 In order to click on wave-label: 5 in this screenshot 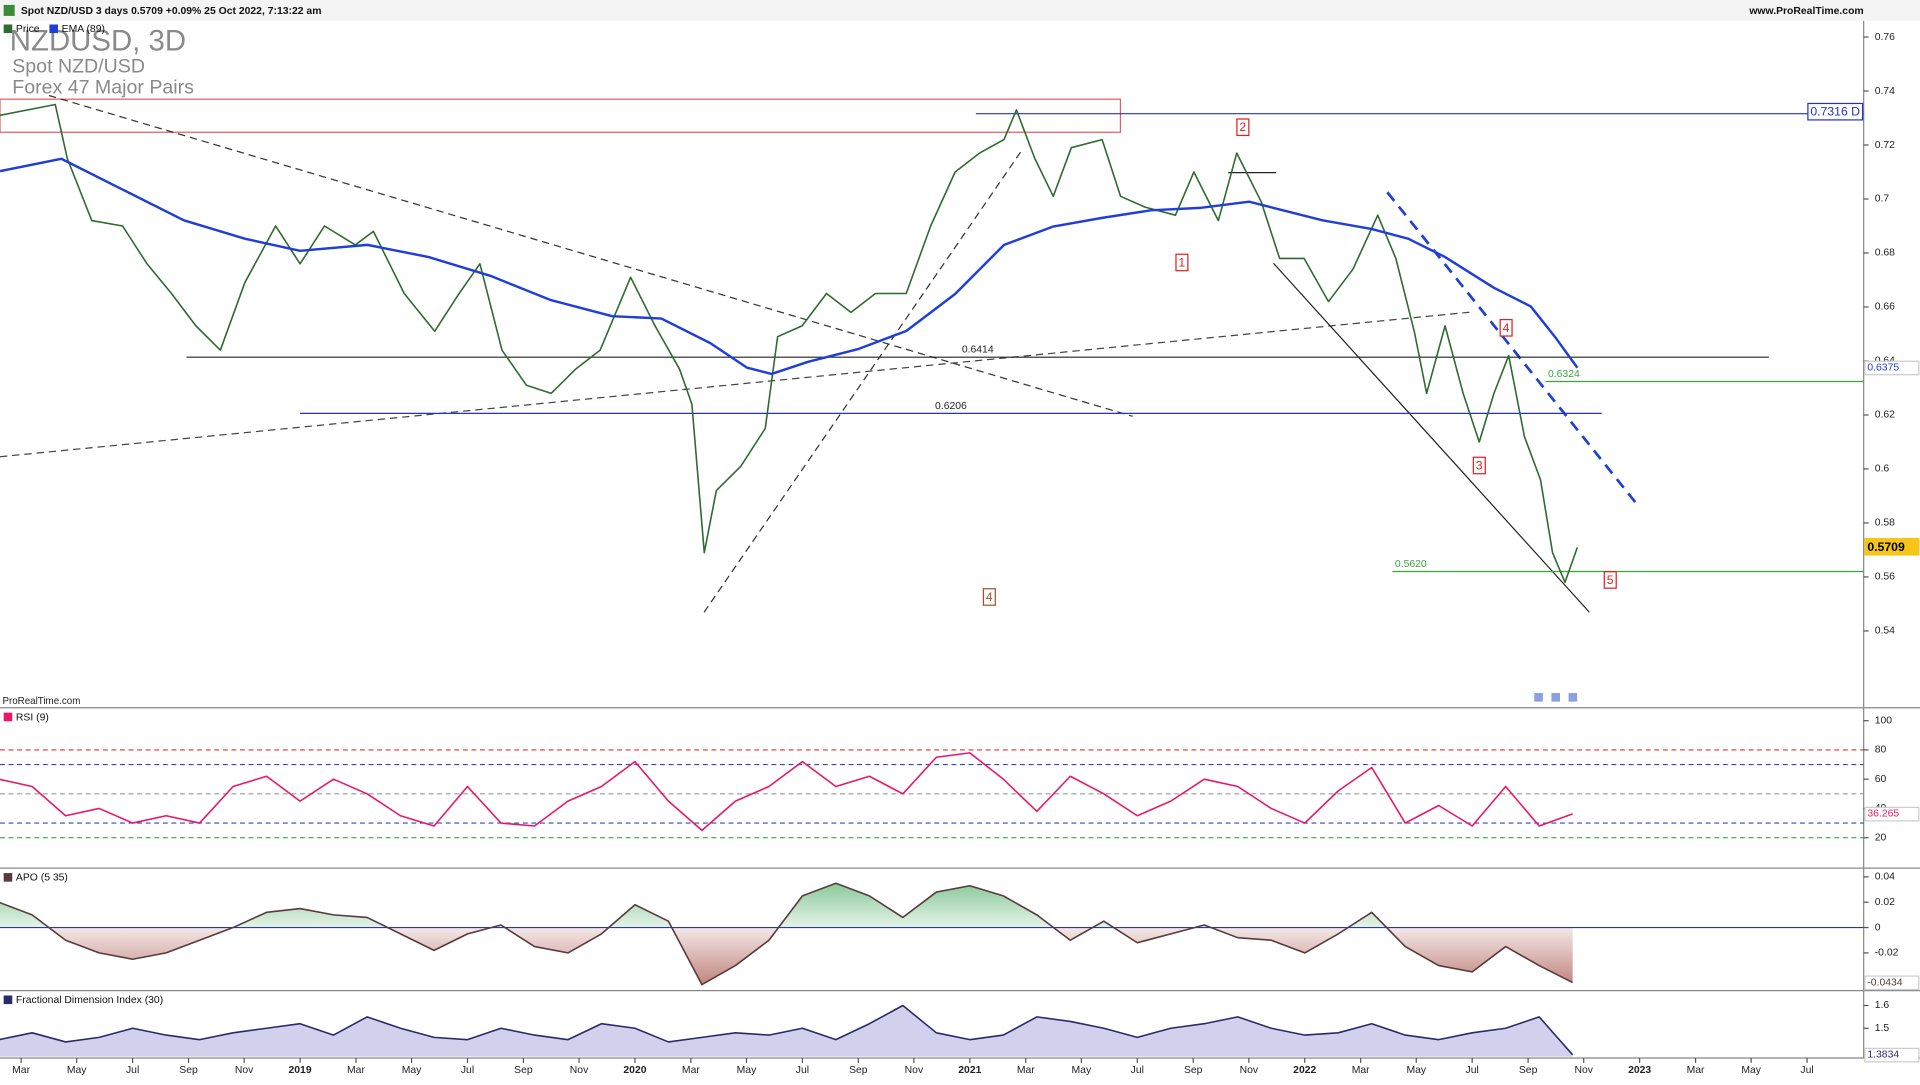, I will do `click(1610, 580)`.